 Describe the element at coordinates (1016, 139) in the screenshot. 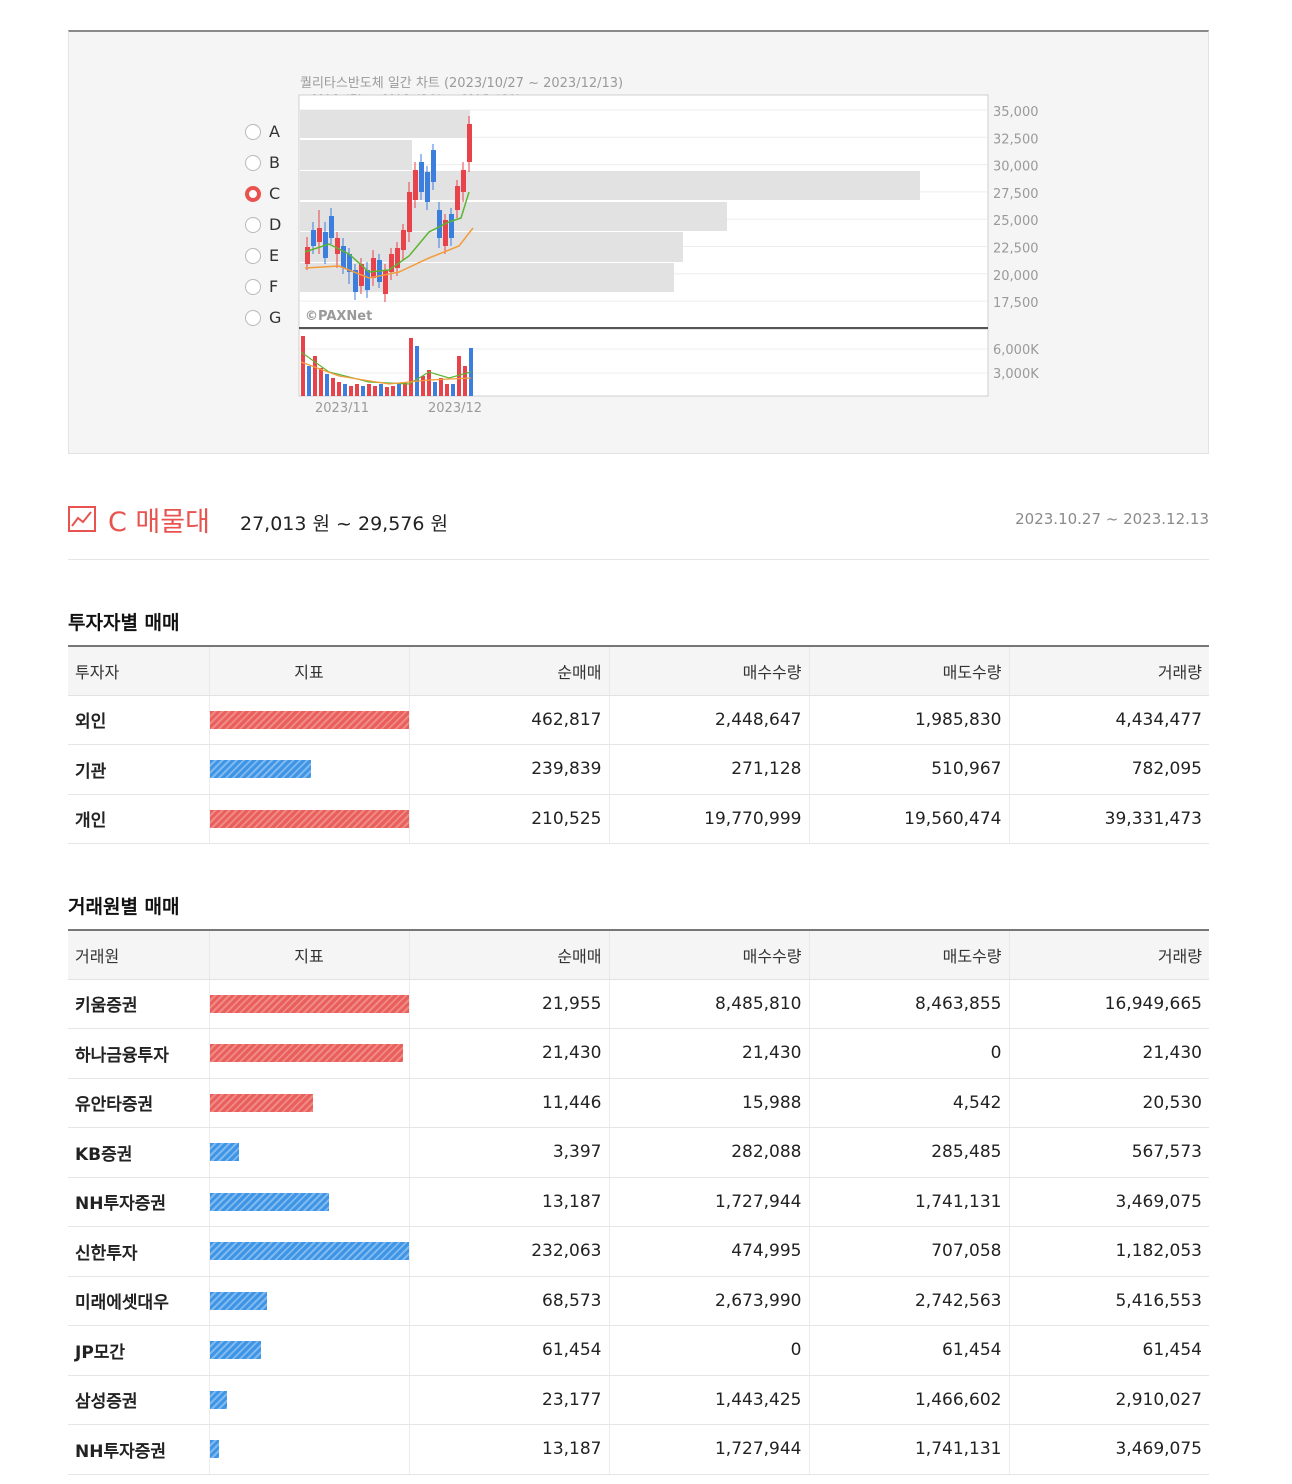

I see `price-tick-label: 32,500` at that location.